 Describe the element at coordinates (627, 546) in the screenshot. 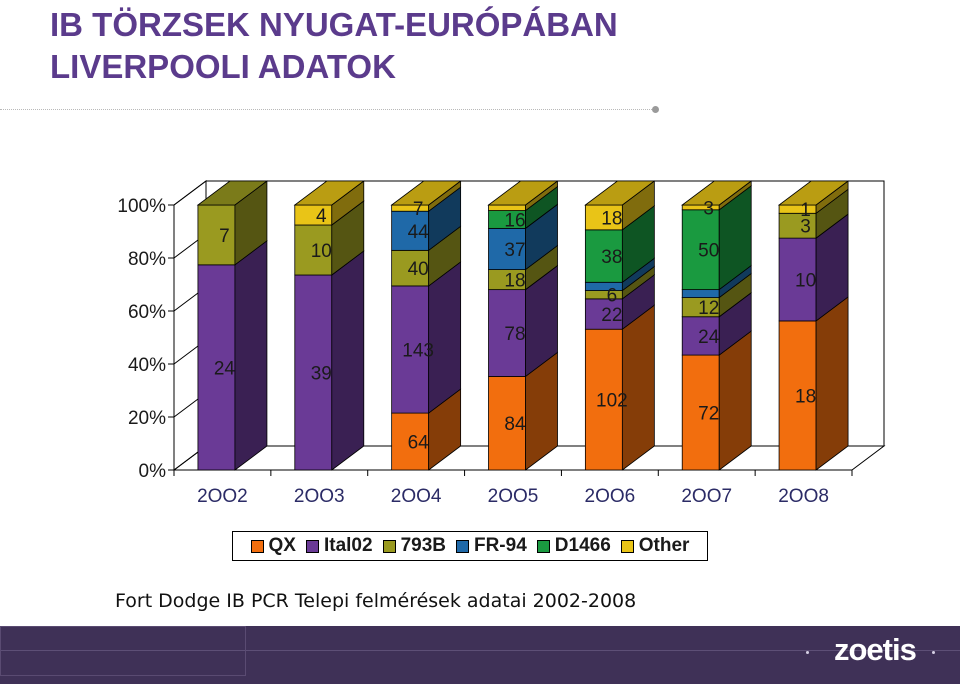

I see `legend-swatch-other` at that location.